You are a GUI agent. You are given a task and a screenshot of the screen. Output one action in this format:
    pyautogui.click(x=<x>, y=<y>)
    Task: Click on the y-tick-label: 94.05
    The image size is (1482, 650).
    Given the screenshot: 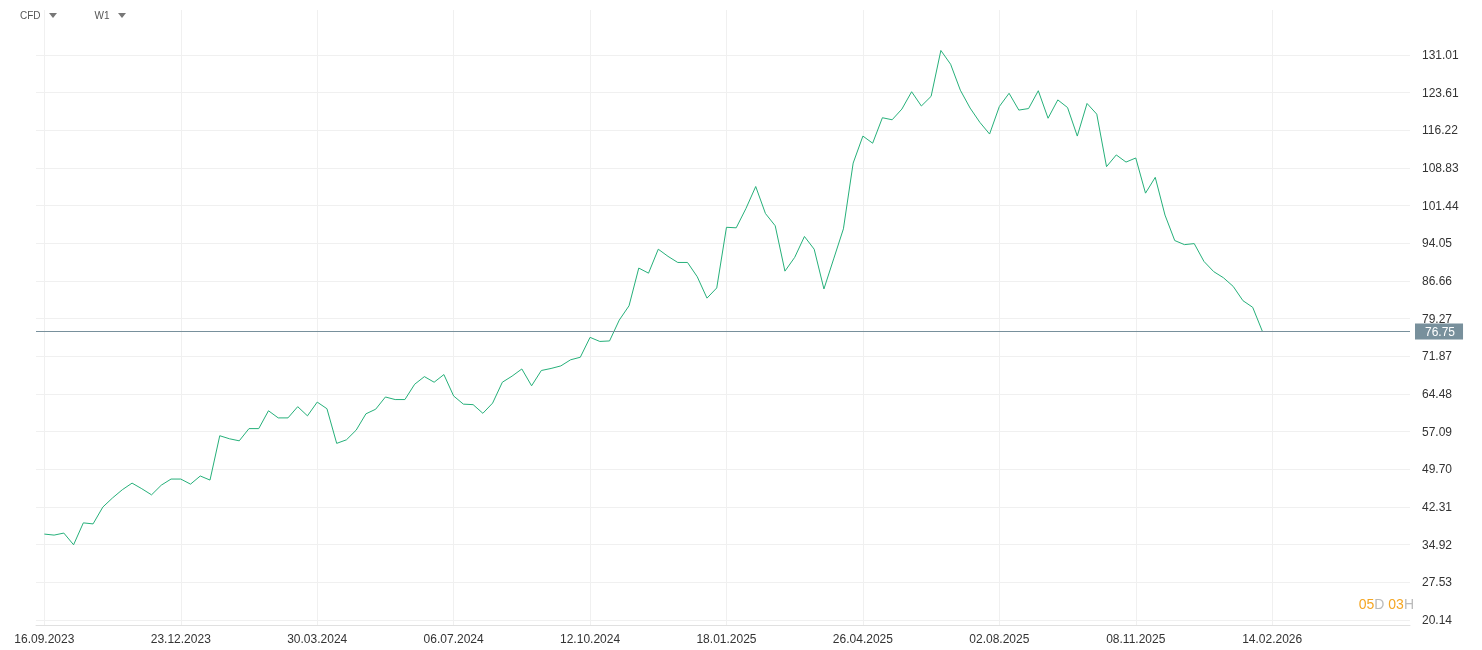 What is the action you would take?
    pyautogui.click(x=1437, y=243)
    